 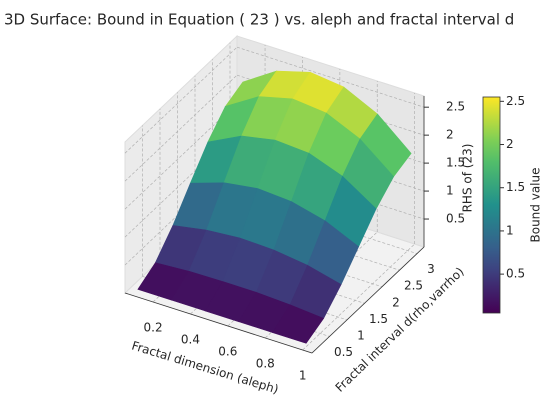 I want to click on x-tick-label: 0.6, so click(x=227, y=352).